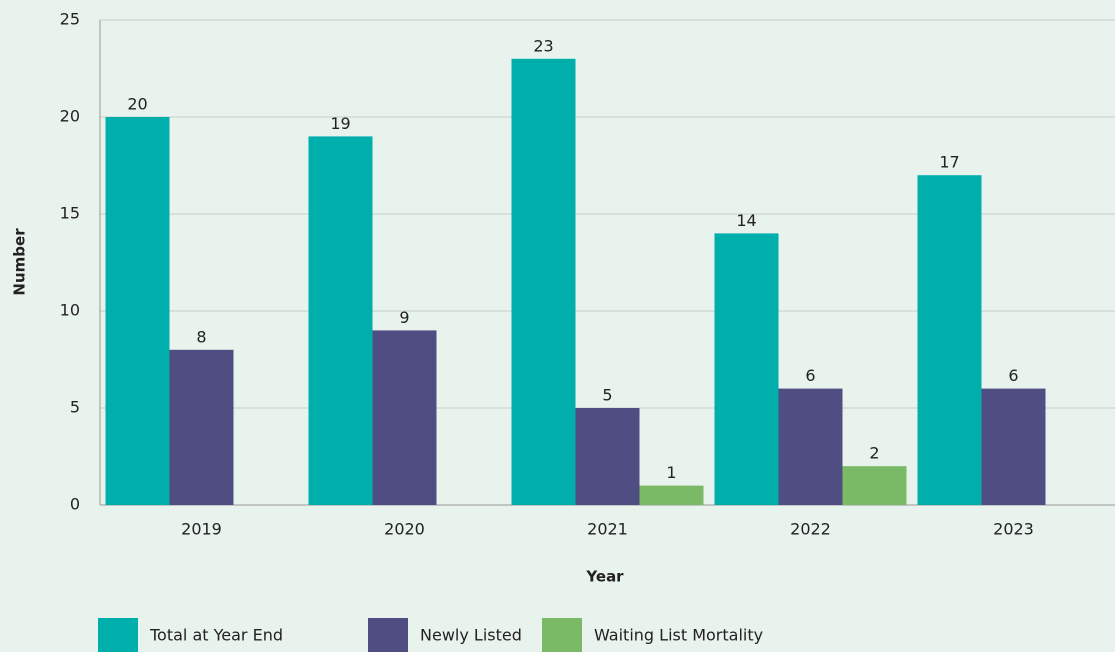 The width and height of the screenshot is (1115, 652). Describe the element at coordinates (746, 220) in the screenshot. I see `data-label: 14` at that location.